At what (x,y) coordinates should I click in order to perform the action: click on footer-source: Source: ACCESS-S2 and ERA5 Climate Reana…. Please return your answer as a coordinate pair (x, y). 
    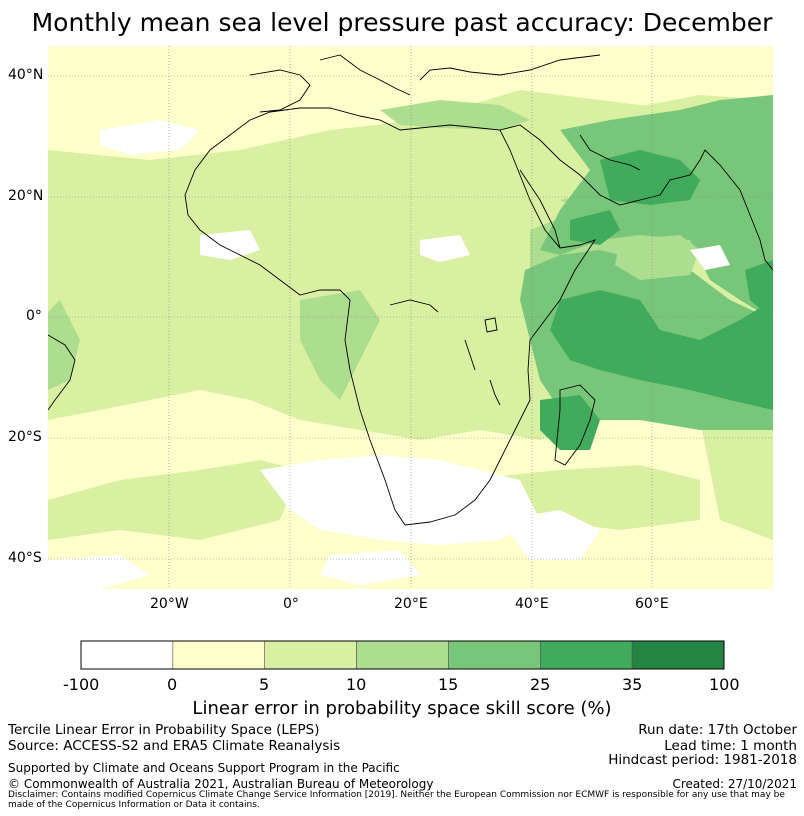
    Looking at the image, I should click on (174, 746).